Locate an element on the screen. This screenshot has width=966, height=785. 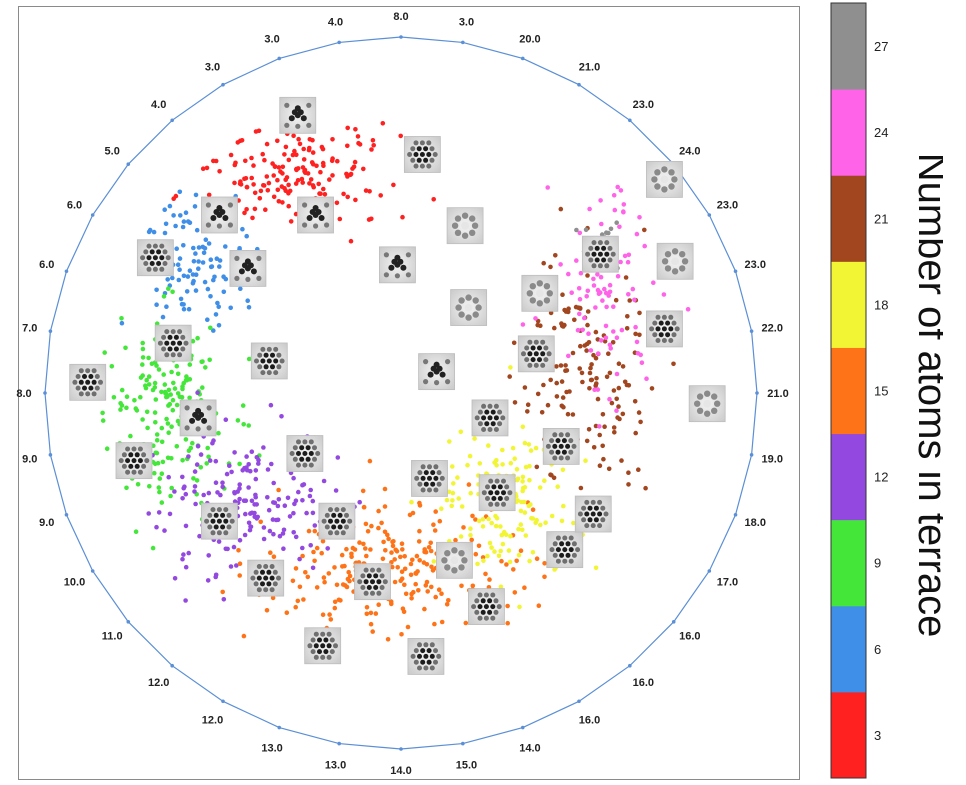
ring-label: 15.0 is located at coordinates (466, 765).